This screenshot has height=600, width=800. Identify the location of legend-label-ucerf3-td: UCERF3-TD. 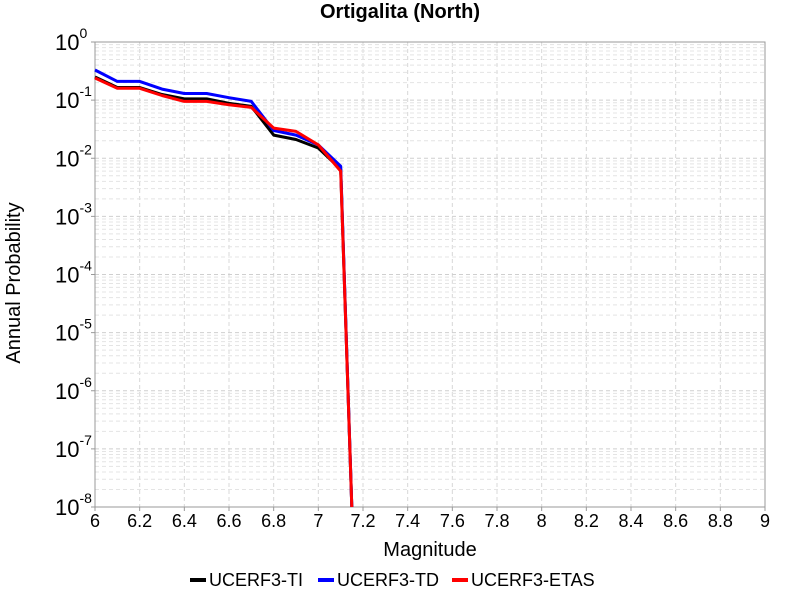
(388, 580).